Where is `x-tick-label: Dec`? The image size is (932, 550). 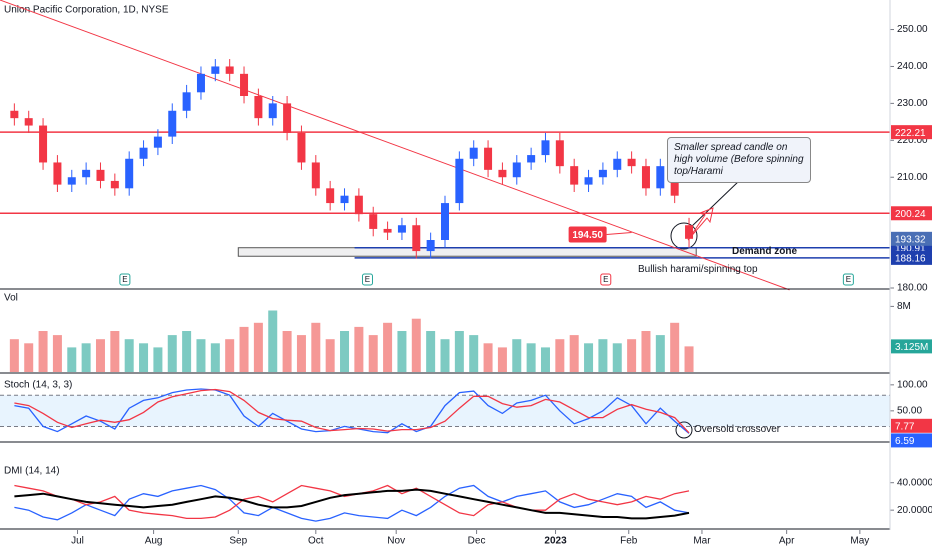 x-tick-label: Dec is located at coordinates (477, 541).